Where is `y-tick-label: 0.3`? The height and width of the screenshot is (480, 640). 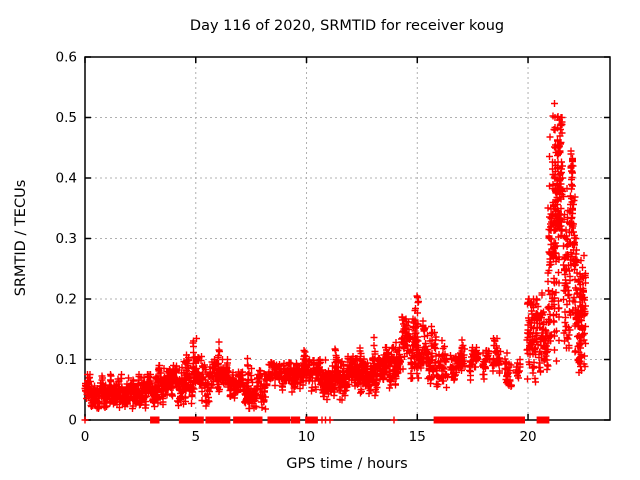 y-tick-label: 0.3 is located at coordinates (66, 239).